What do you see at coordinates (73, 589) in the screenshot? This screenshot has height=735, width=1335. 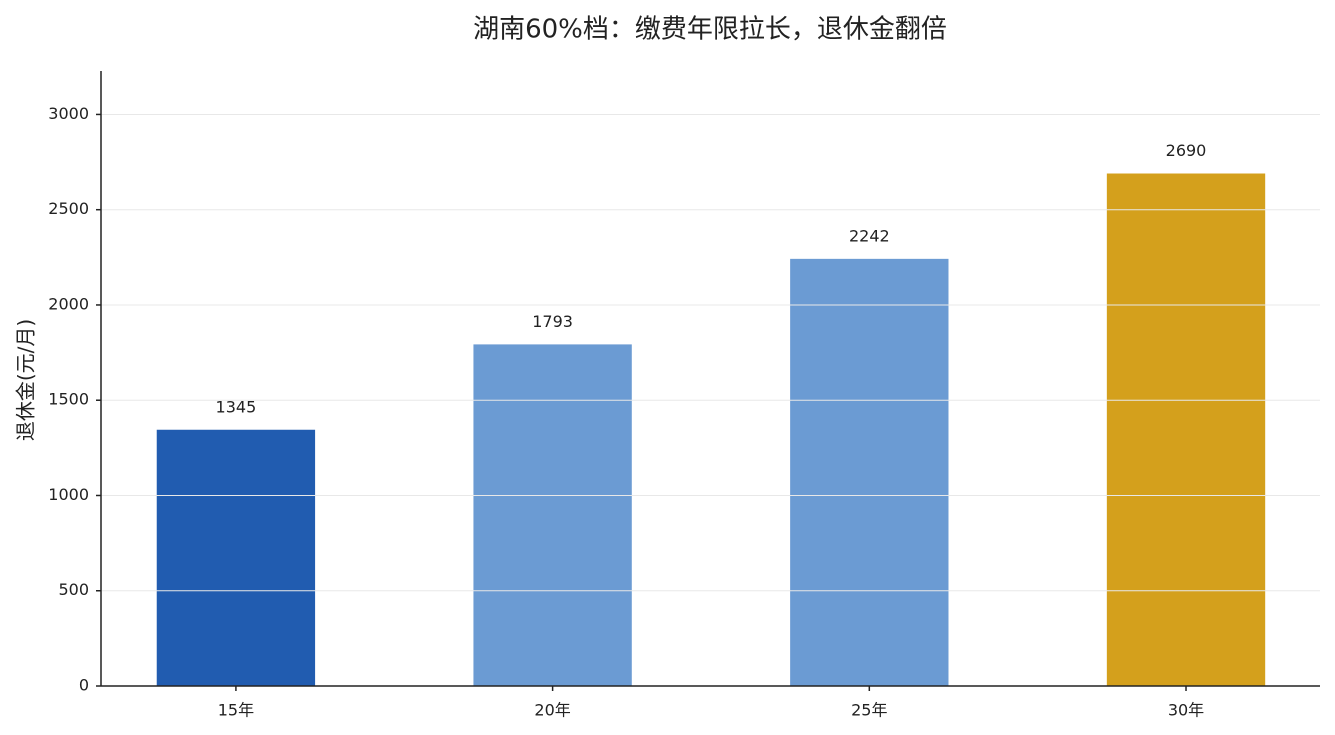 I see `y-tick-label: 500` at bounding box center [73, 589].